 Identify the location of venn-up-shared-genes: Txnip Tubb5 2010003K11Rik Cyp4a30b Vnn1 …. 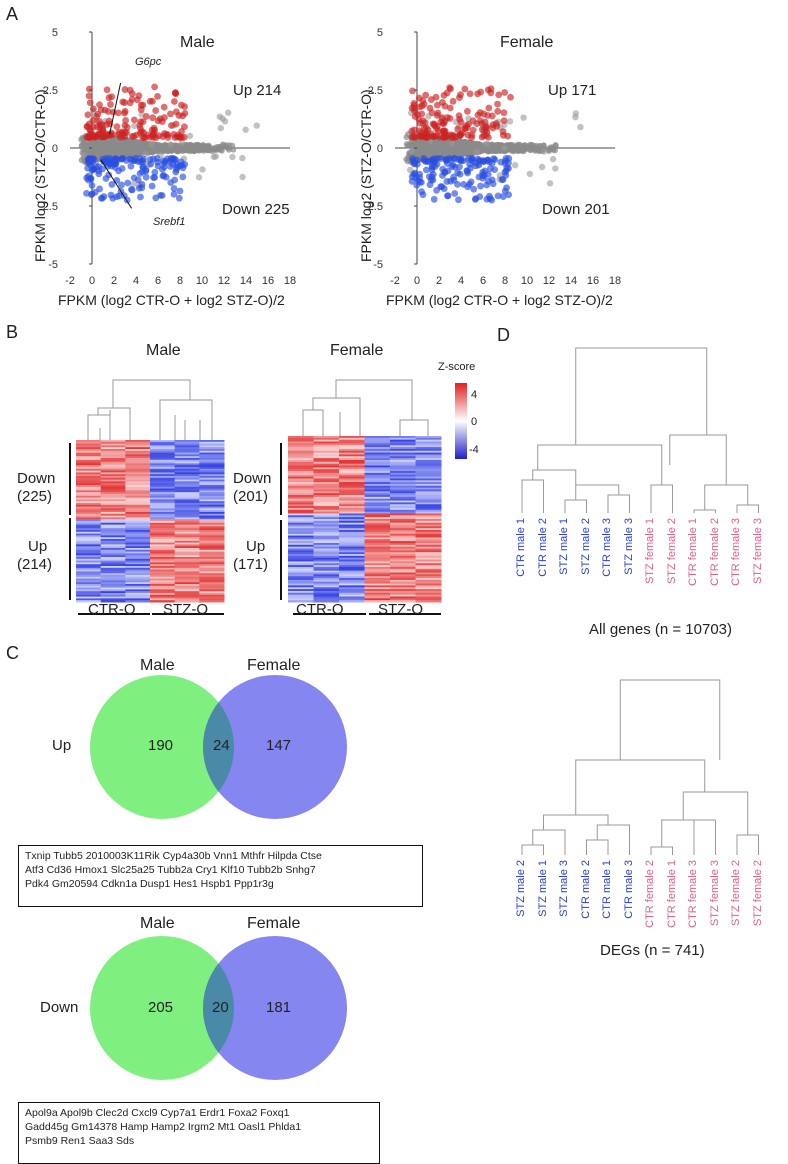
(220, 876).